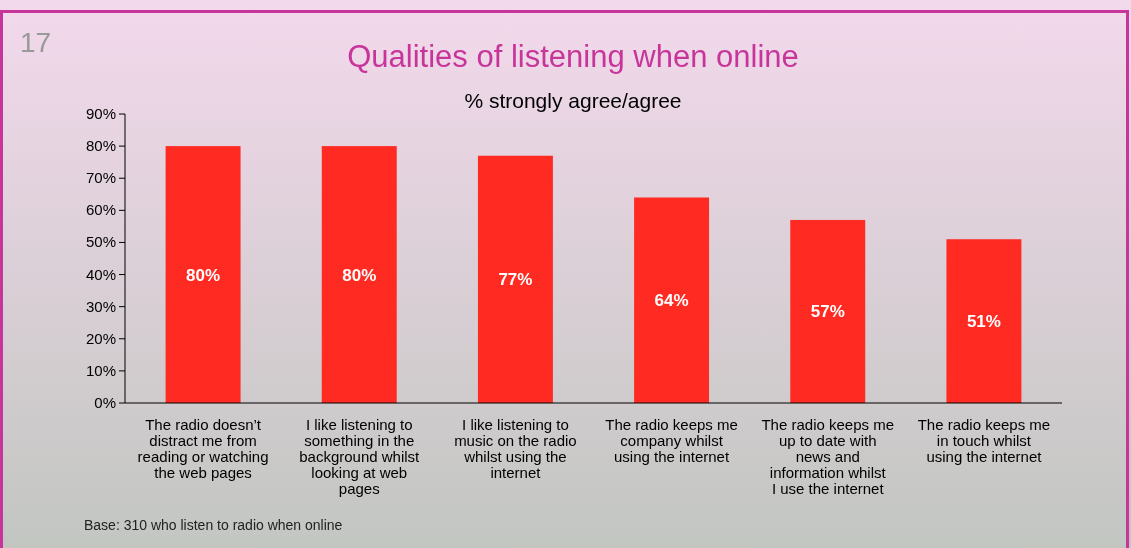 The image size is (1131, 548). What do you see at coordinates (100, 242) in the screenshot?
I see `y-tick-label: 50%` at bounding box center [100, 242].